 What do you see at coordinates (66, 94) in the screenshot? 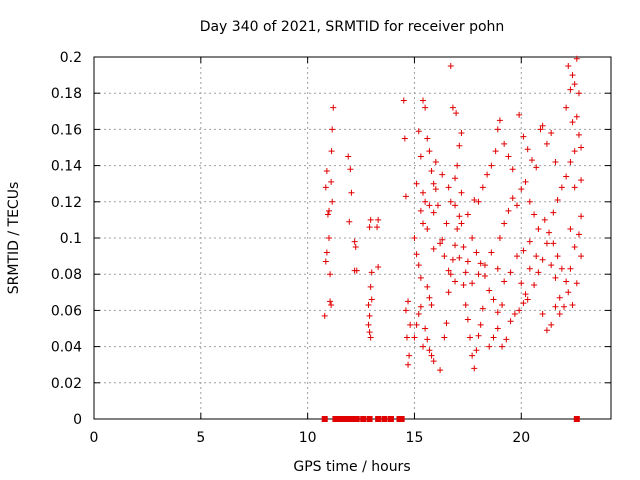
I see `y-tick-label: 0.18` at bounding box center [66, 94].